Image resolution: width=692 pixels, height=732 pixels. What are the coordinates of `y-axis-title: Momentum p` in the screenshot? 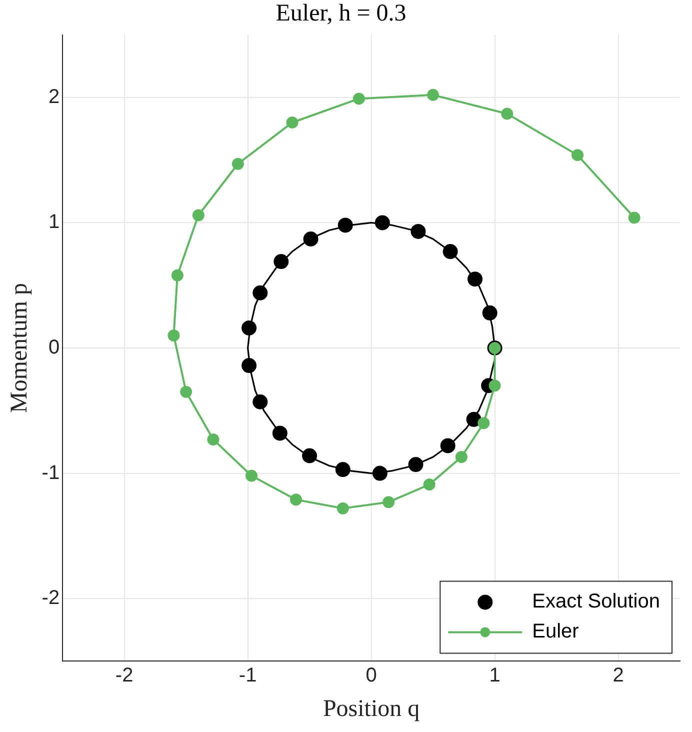 It's located at (19, 348).